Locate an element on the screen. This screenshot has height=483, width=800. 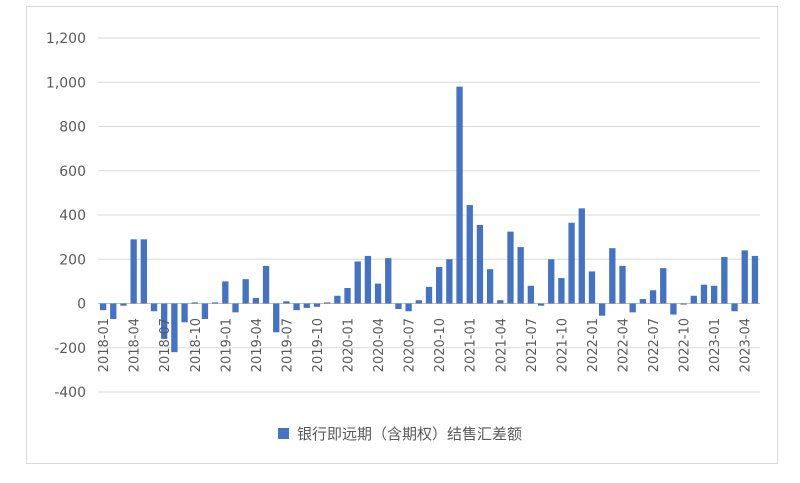
x-tick-label: 2021-01 is located at coordinates (471, 345).